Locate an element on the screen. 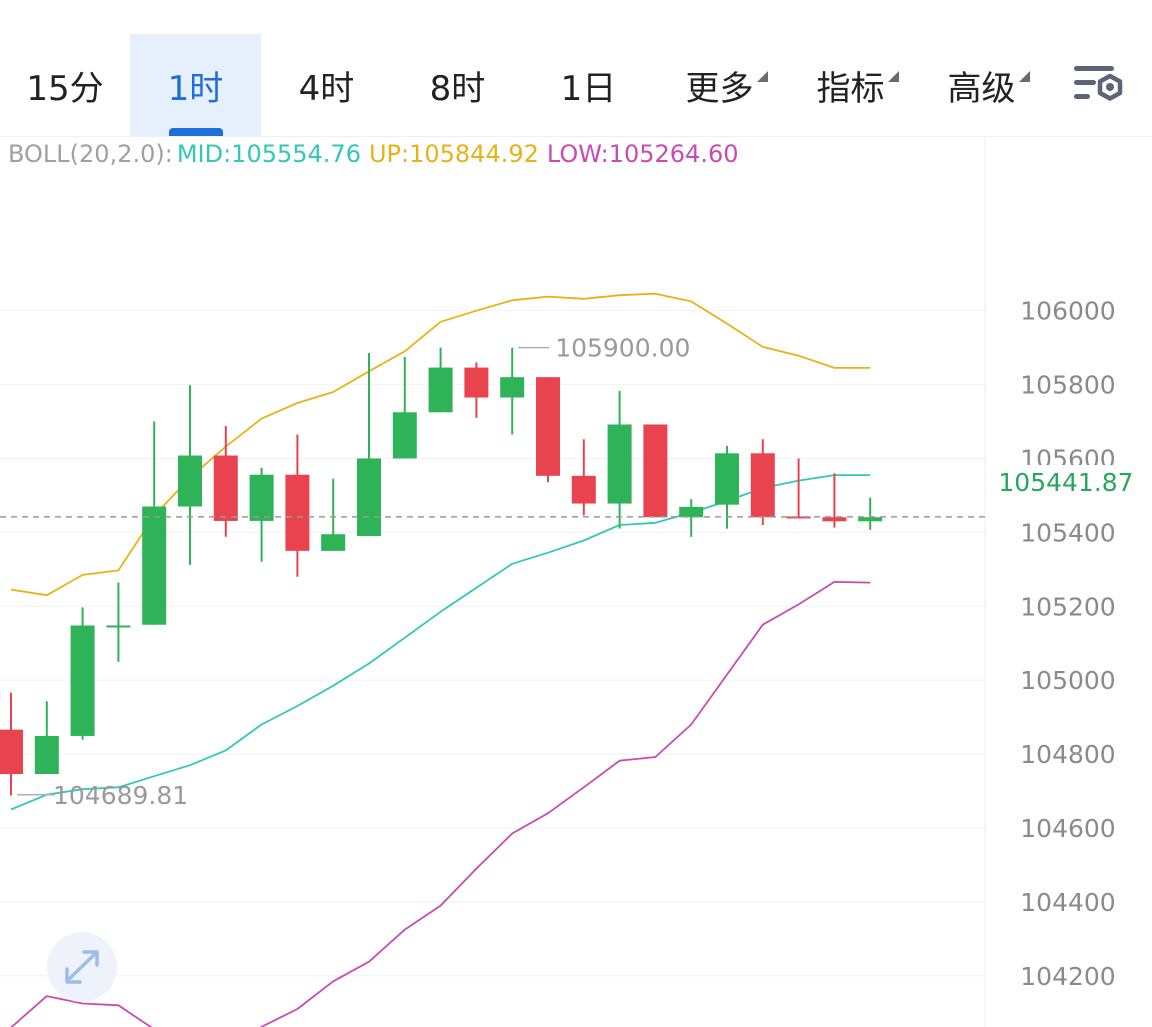 The width and height of the screenshot is (1152, 1027). y-tick-label: 105400 is located at coordinates (1067, 532).